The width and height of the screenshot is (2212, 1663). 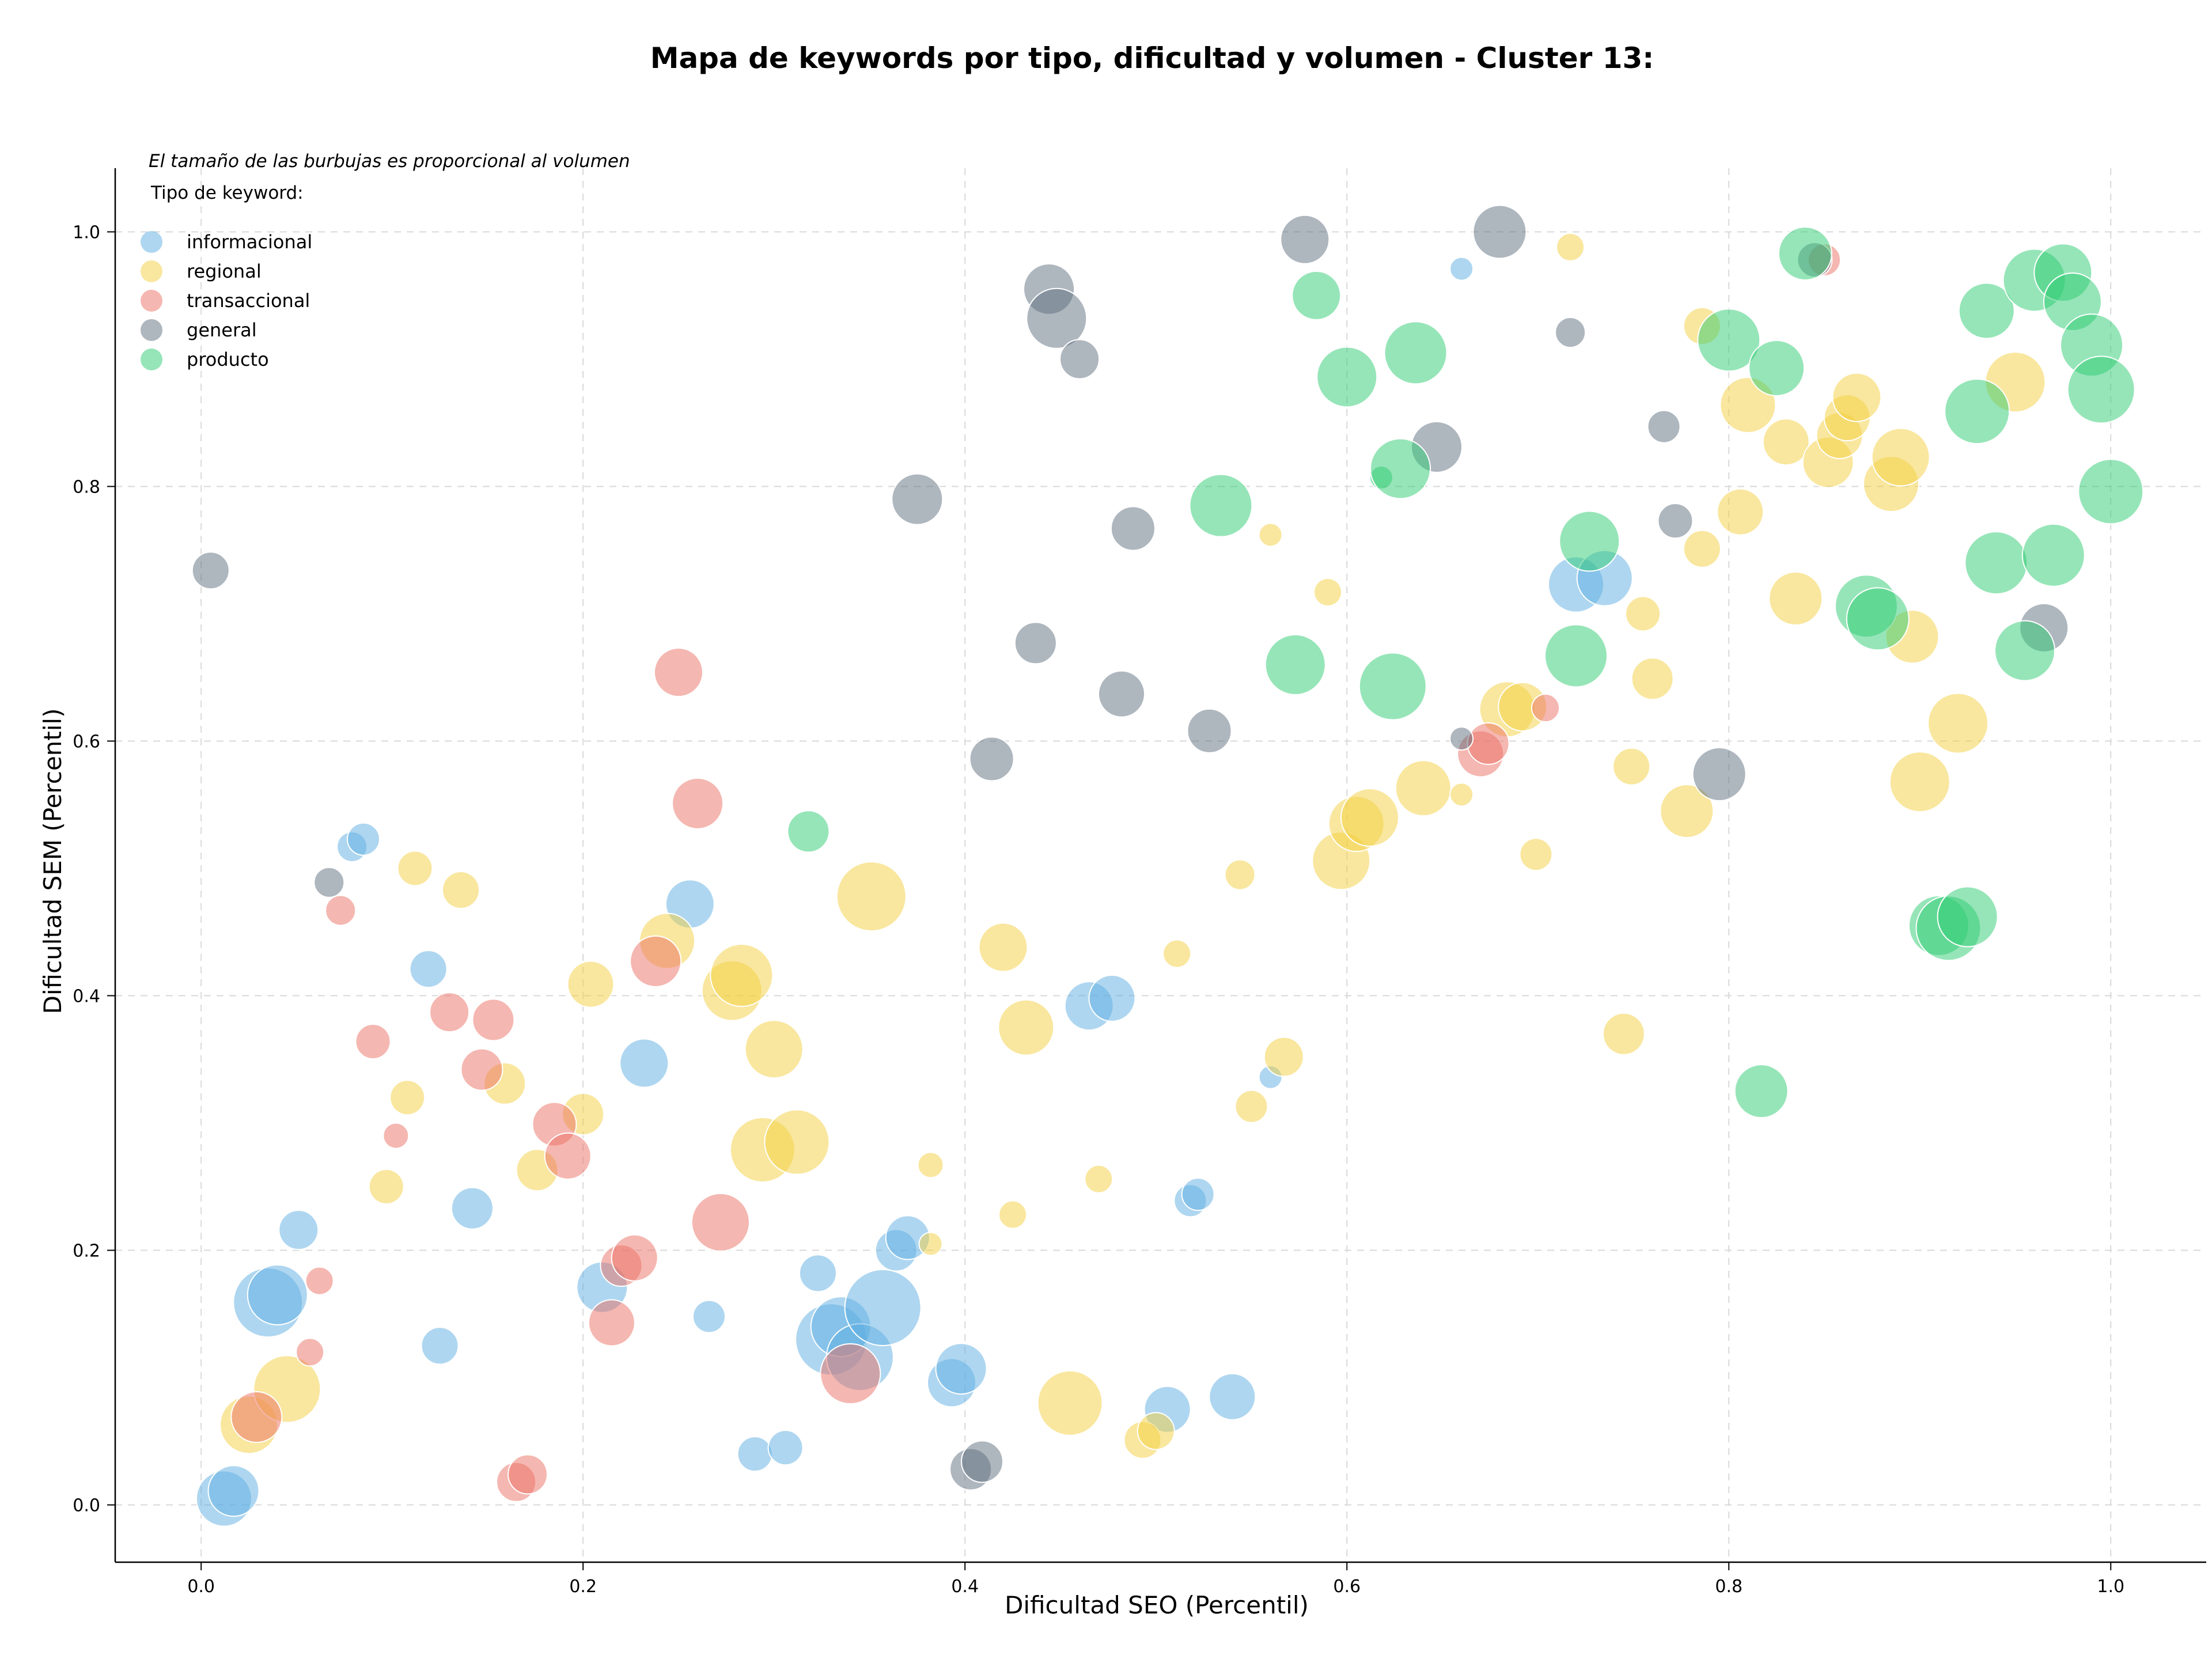 What do you see at coordinates (201, 1587) in the screenshot?
I see `x-tick-label: 0.0` at bounding box center [201, 1587].